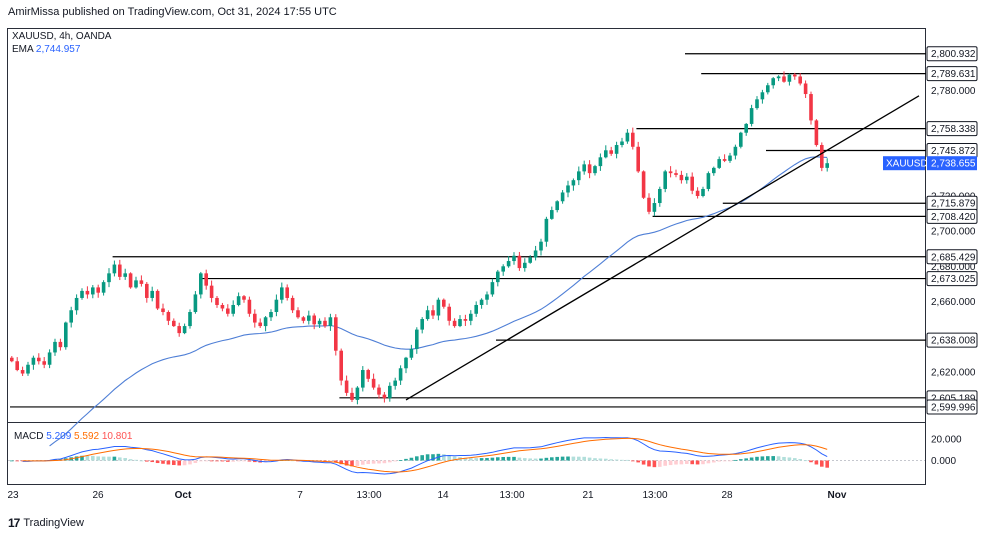  I want to click on brand-footer: 17 TradingView, so click(46, 523).